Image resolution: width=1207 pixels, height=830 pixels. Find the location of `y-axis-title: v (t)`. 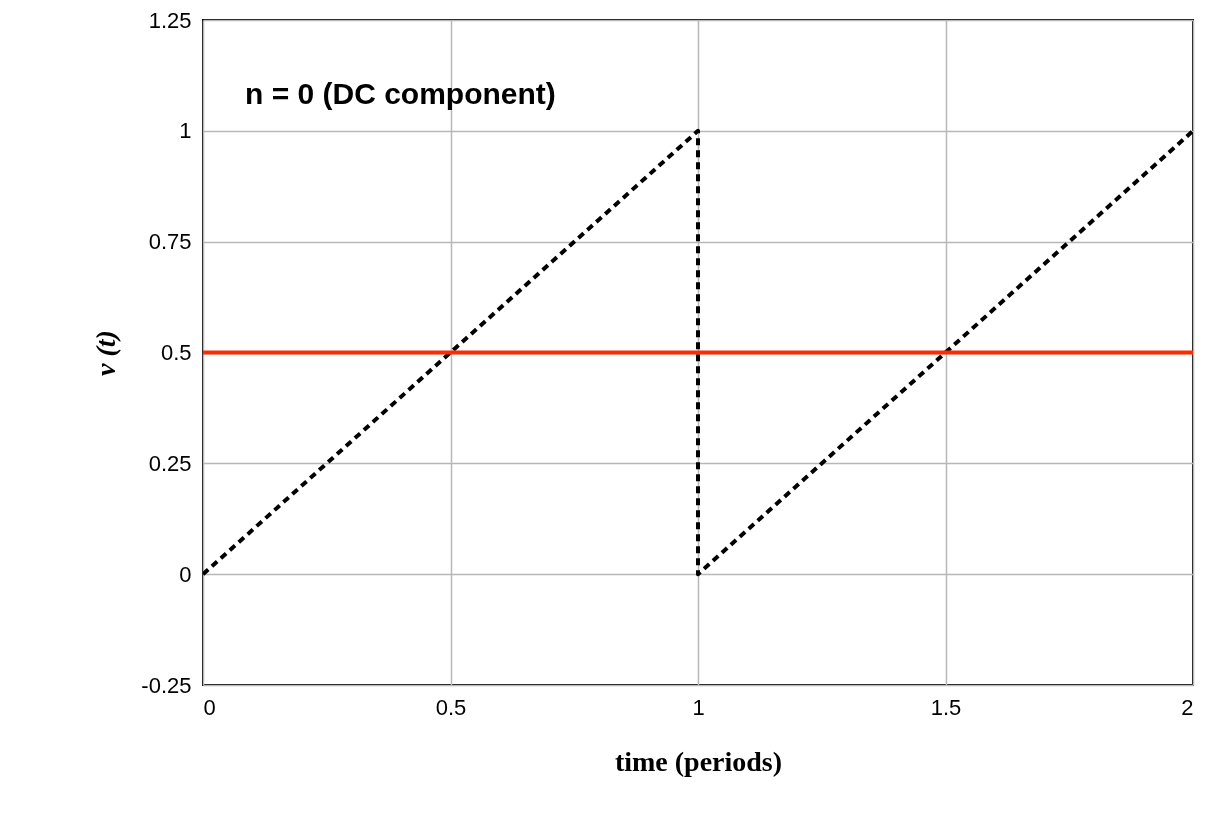

y-axis-title: v (t) is located at coordinates (106, 353).